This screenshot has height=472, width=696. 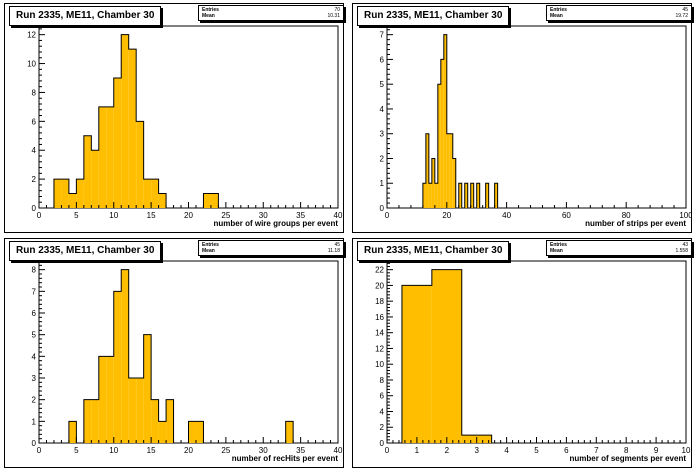 What do you see at coordinates (619, 248) in the screenshot?
I see `stats-box: Entries 43 Mean 1.558` at bounding box center [619, 248].